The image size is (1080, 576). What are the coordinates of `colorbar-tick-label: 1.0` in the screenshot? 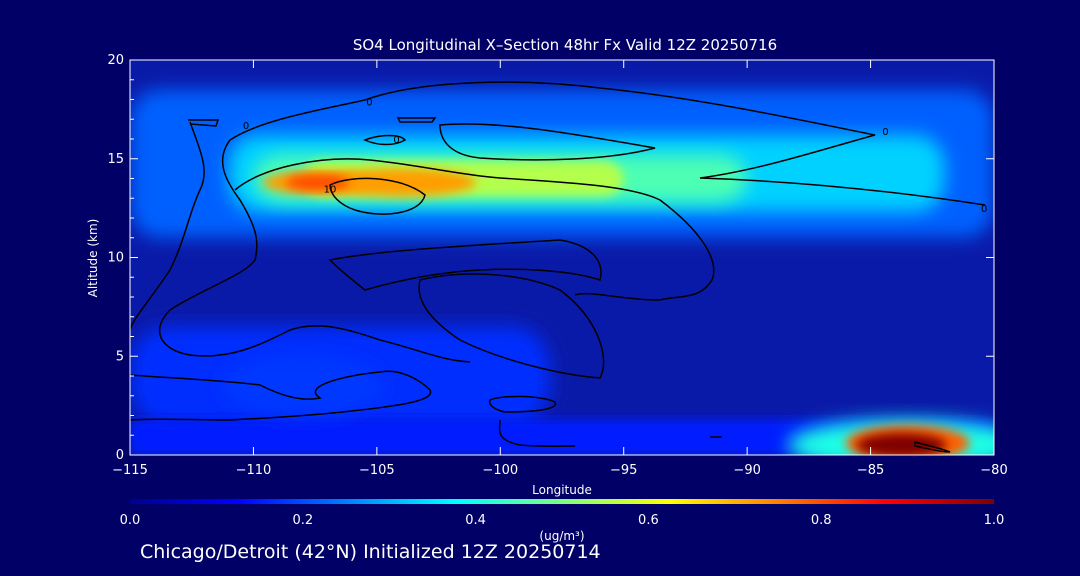 It's located at (994, 520).